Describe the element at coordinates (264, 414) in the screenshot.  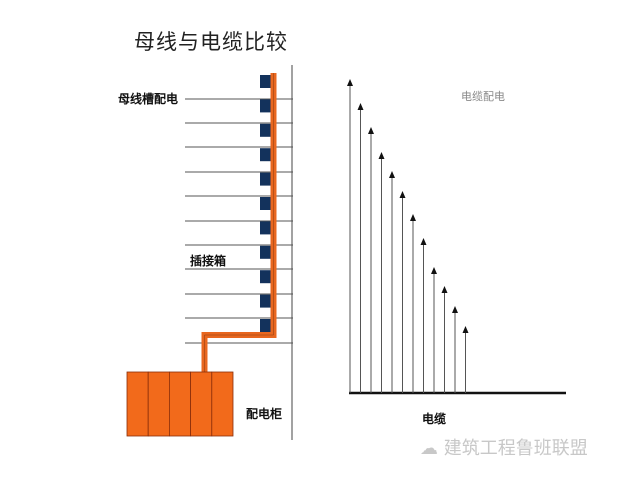
I see `switchgear-label: 配电柜` at that location.